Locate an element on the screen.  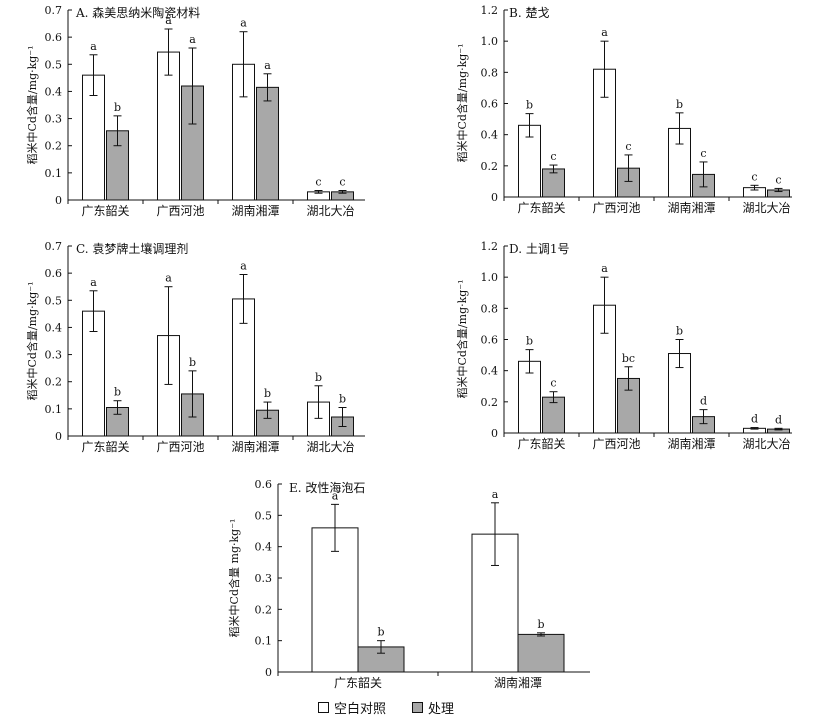
legend-item-treatment: 处理 is located at coordinates (433, 707).